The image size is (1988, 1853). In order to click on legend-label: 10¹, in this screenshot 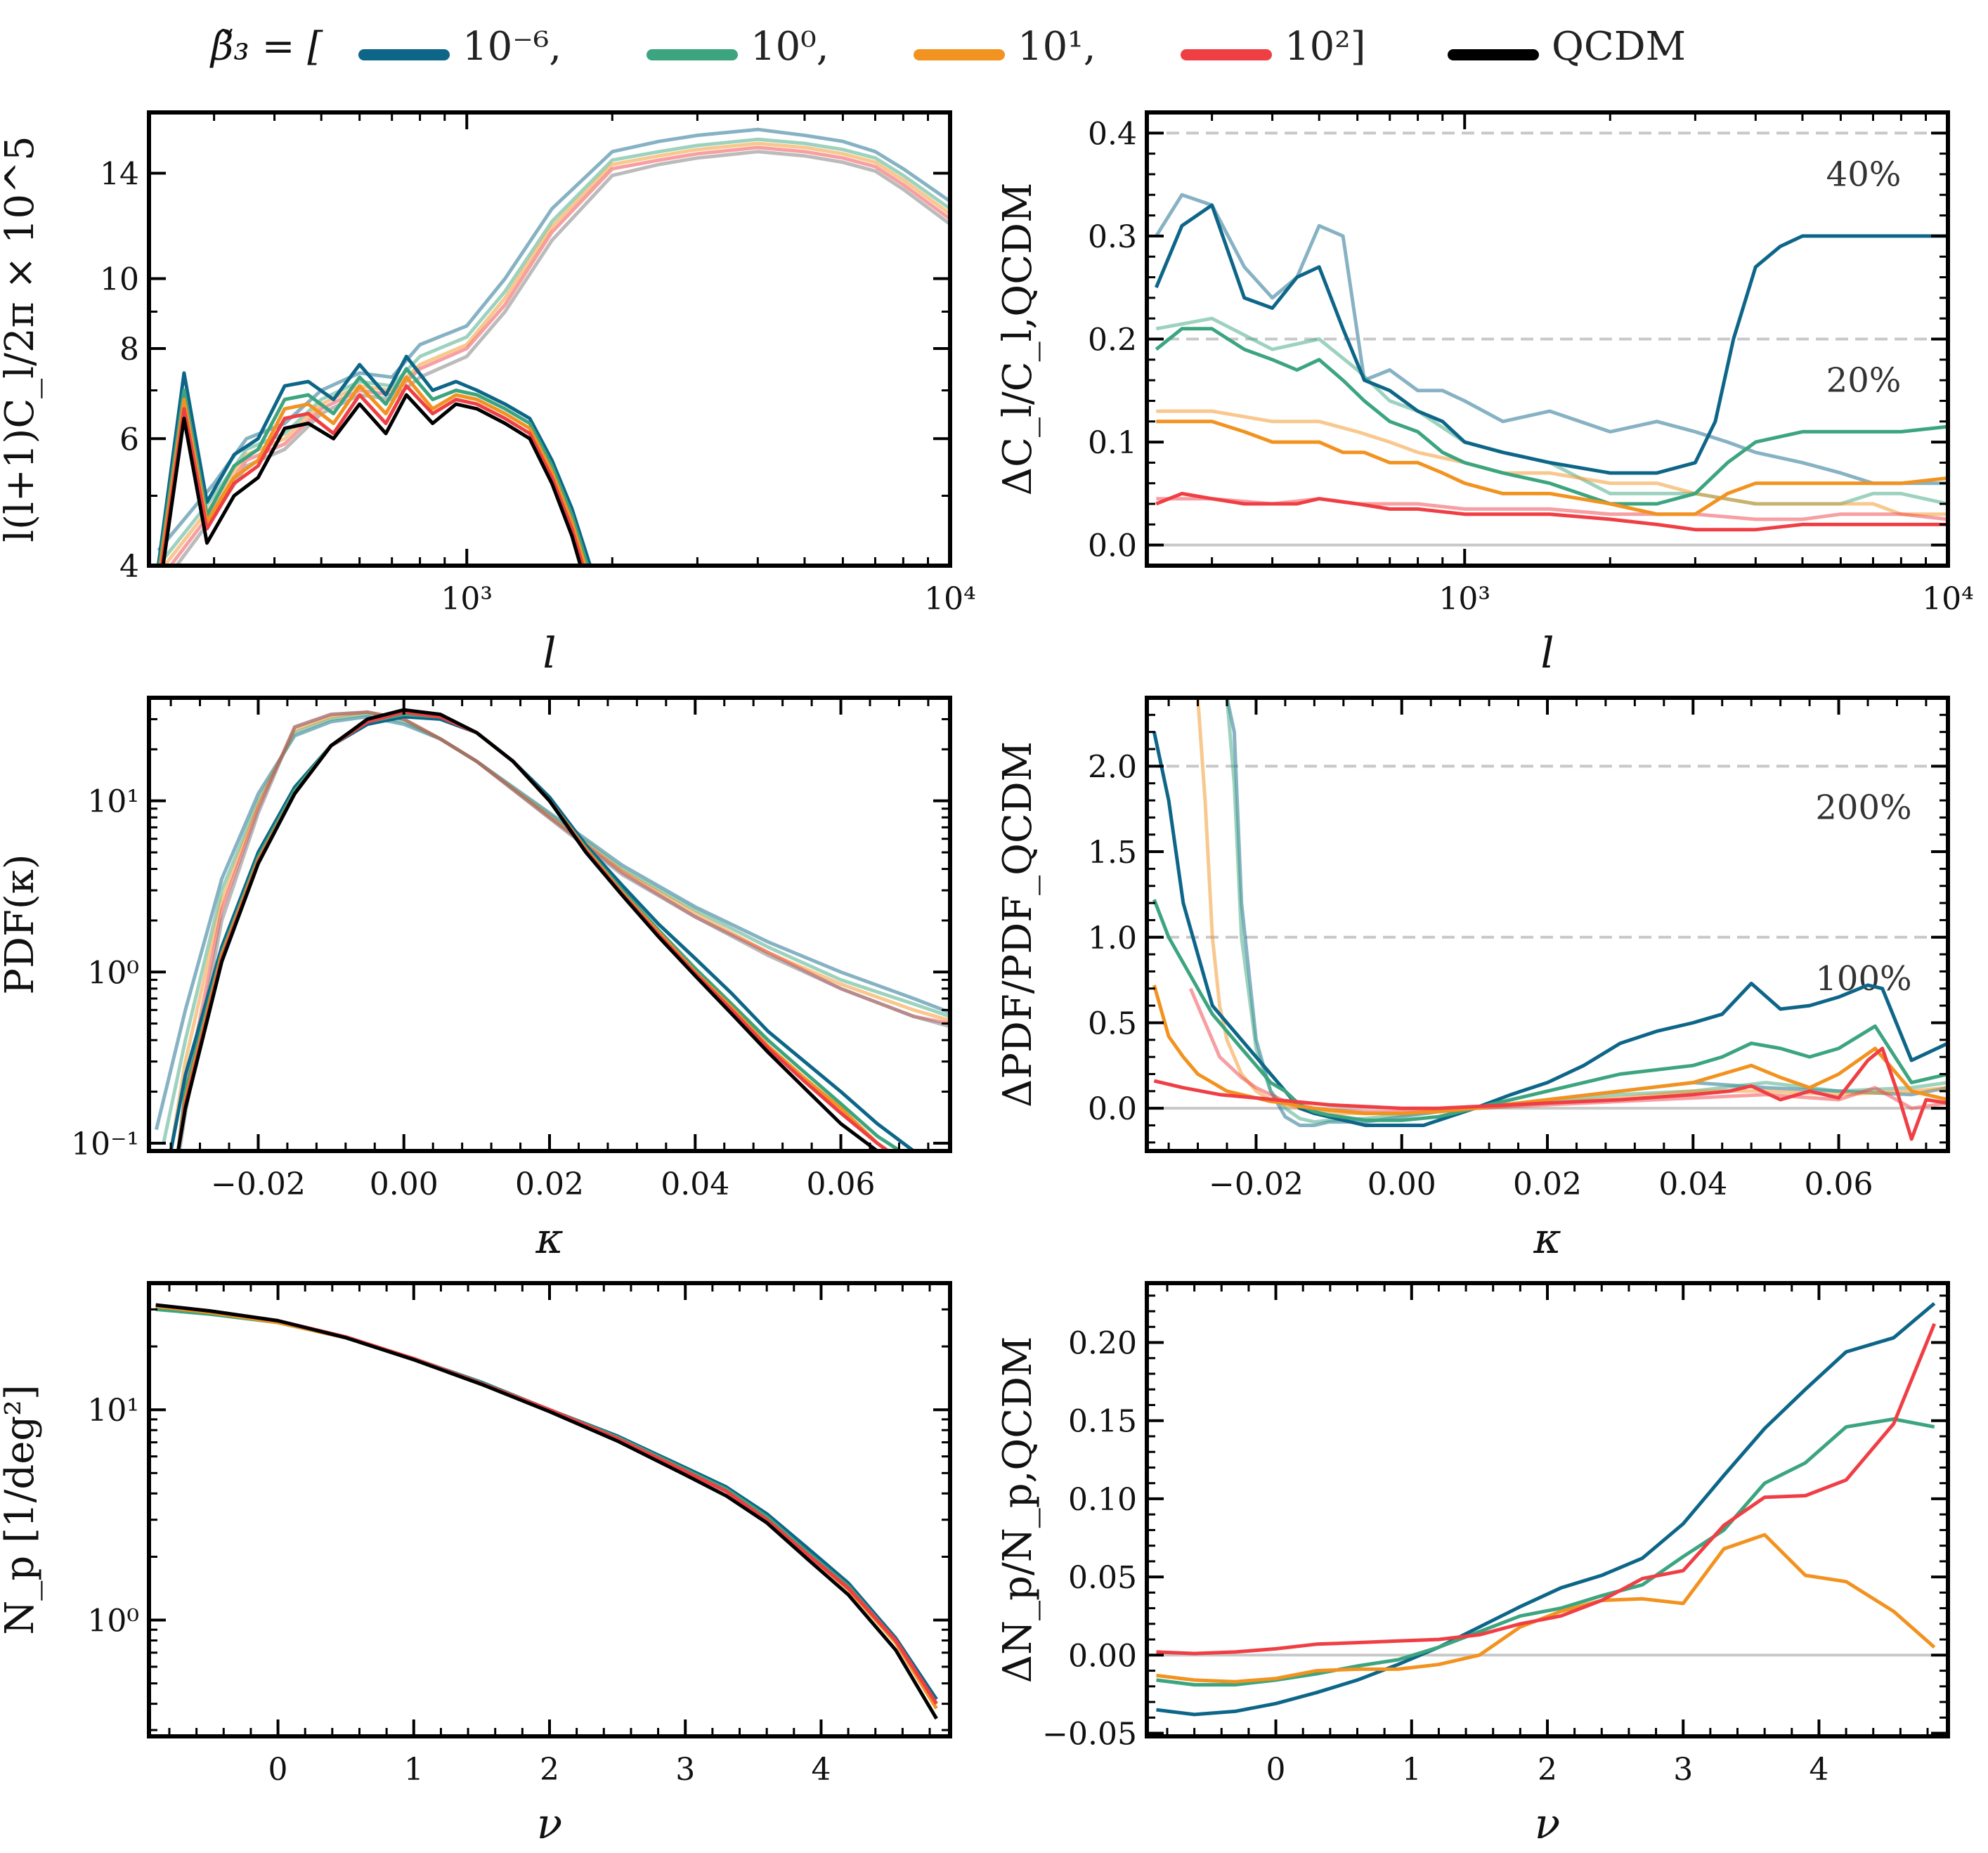, I will do `click(1057, 47)`.